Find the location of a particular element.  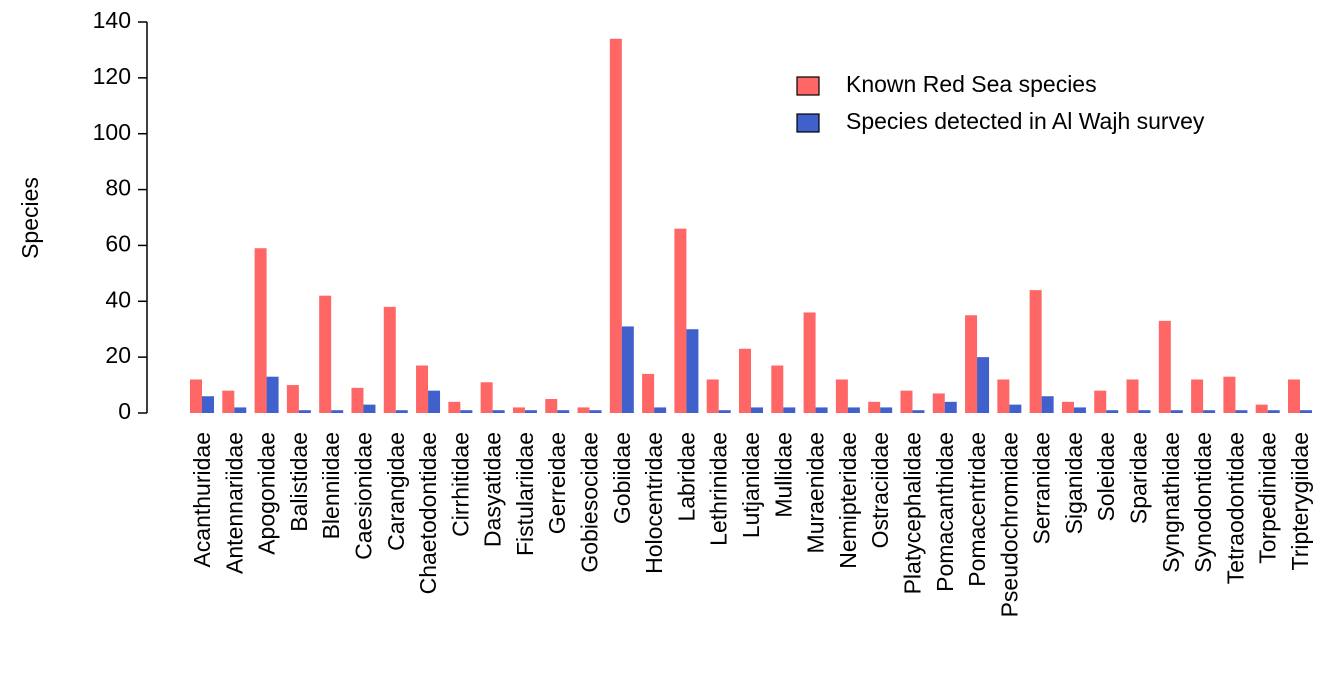

x-tick-label: Torpedinidae is located at coordinates (1268, 498).